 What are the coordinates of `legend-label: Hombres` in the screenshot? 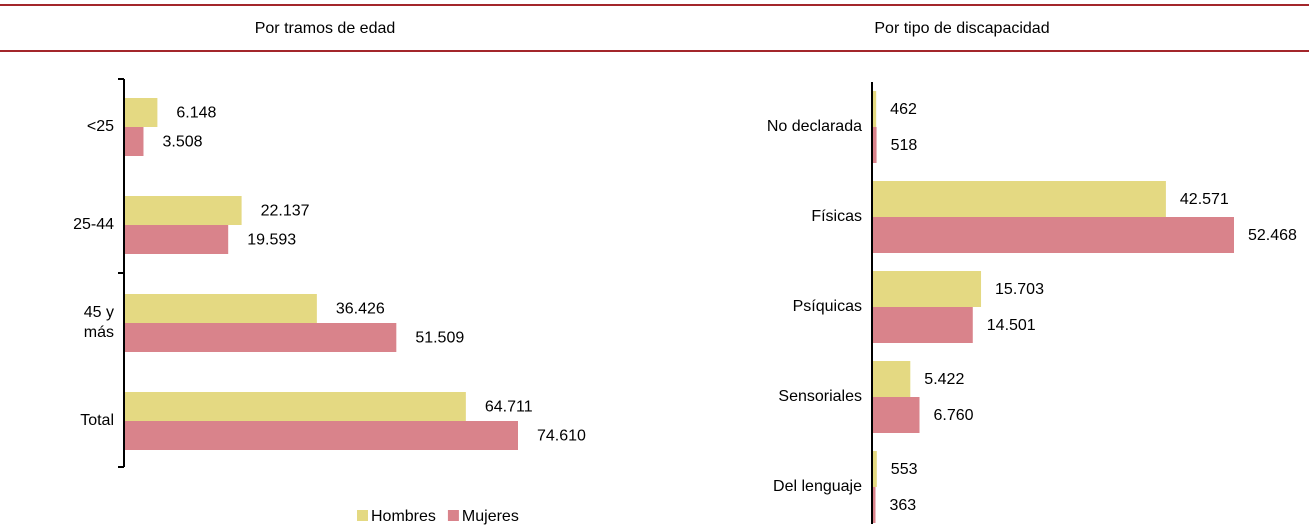 It's located at (403, 516).